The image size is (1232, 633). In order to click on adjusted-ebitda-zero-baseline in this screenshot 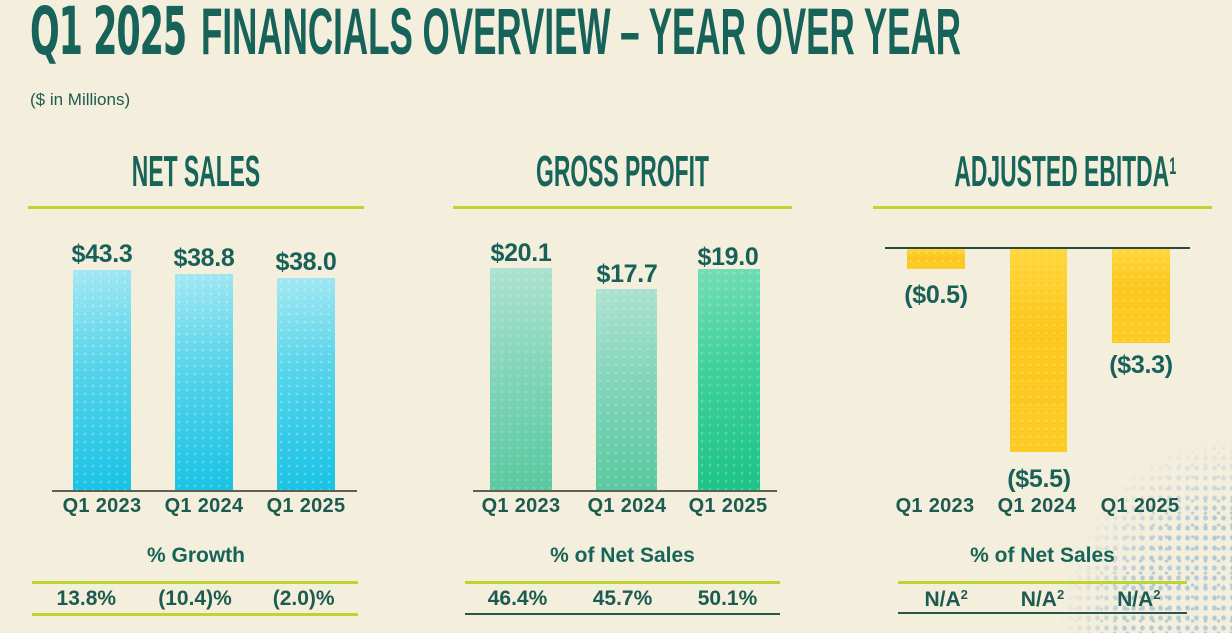, I will do `click(1037, 248)`.